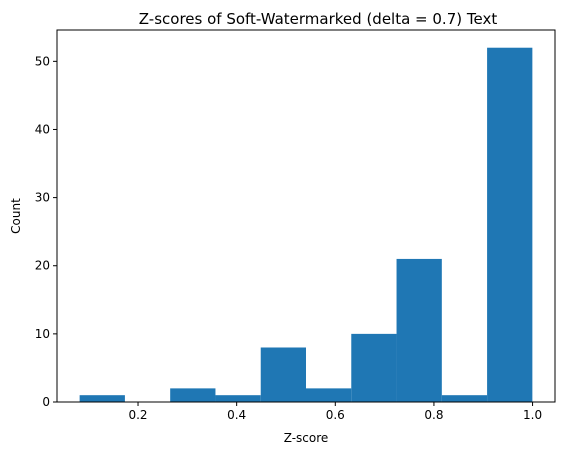  Describe the element at coordinates (236, 415) in the screenshot. I see `x-tick-label: 0.4` at that location.